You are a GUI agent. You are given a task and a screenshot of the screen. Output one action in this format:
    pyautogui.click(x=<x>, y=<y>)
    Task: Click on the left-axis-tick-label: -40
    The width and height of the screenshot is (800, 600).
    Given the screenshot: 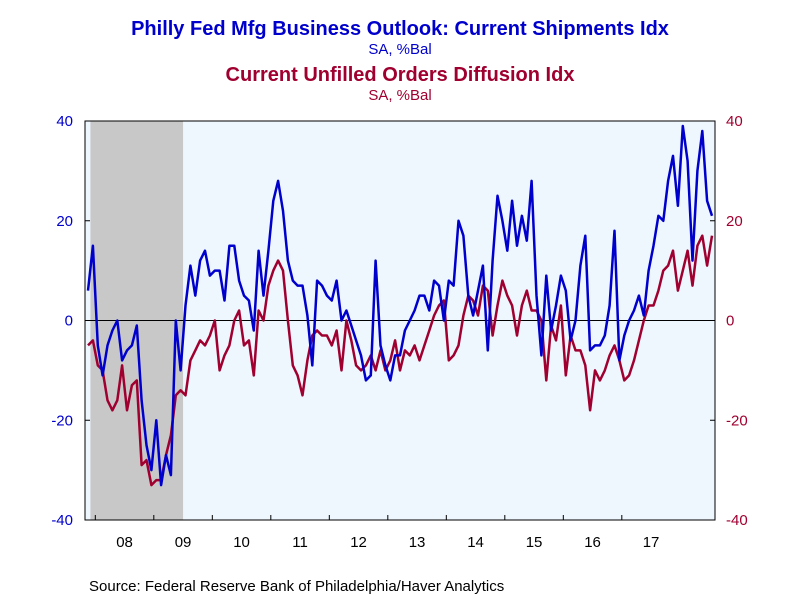 What is the action you would take?
    pyautogui.click(x=62, y=520)
    